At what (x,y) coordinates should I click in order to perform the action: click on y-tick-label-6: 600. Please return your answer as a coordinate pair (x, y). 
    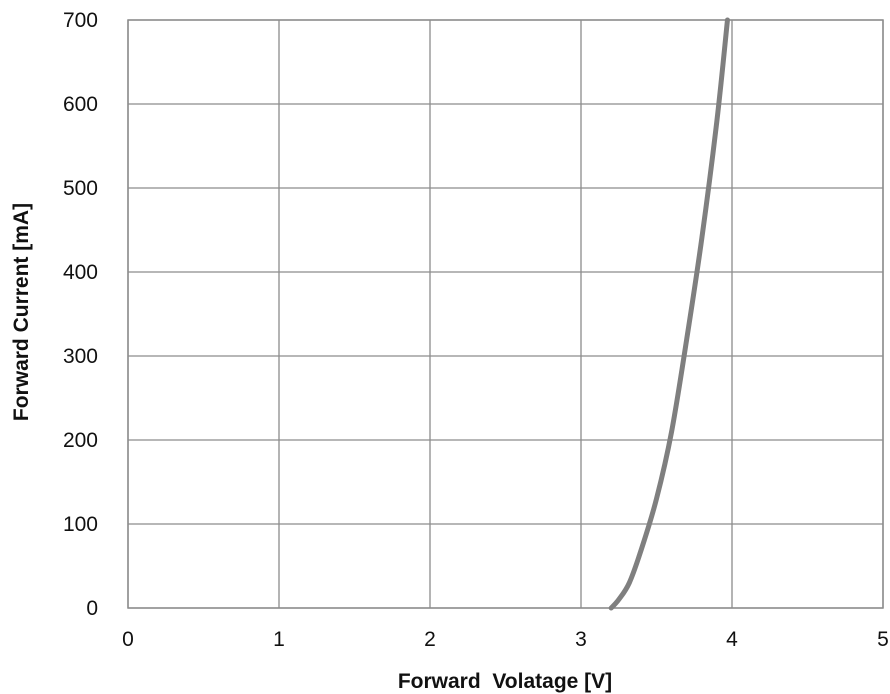
    Looking at the image, I should click on (80, 104).